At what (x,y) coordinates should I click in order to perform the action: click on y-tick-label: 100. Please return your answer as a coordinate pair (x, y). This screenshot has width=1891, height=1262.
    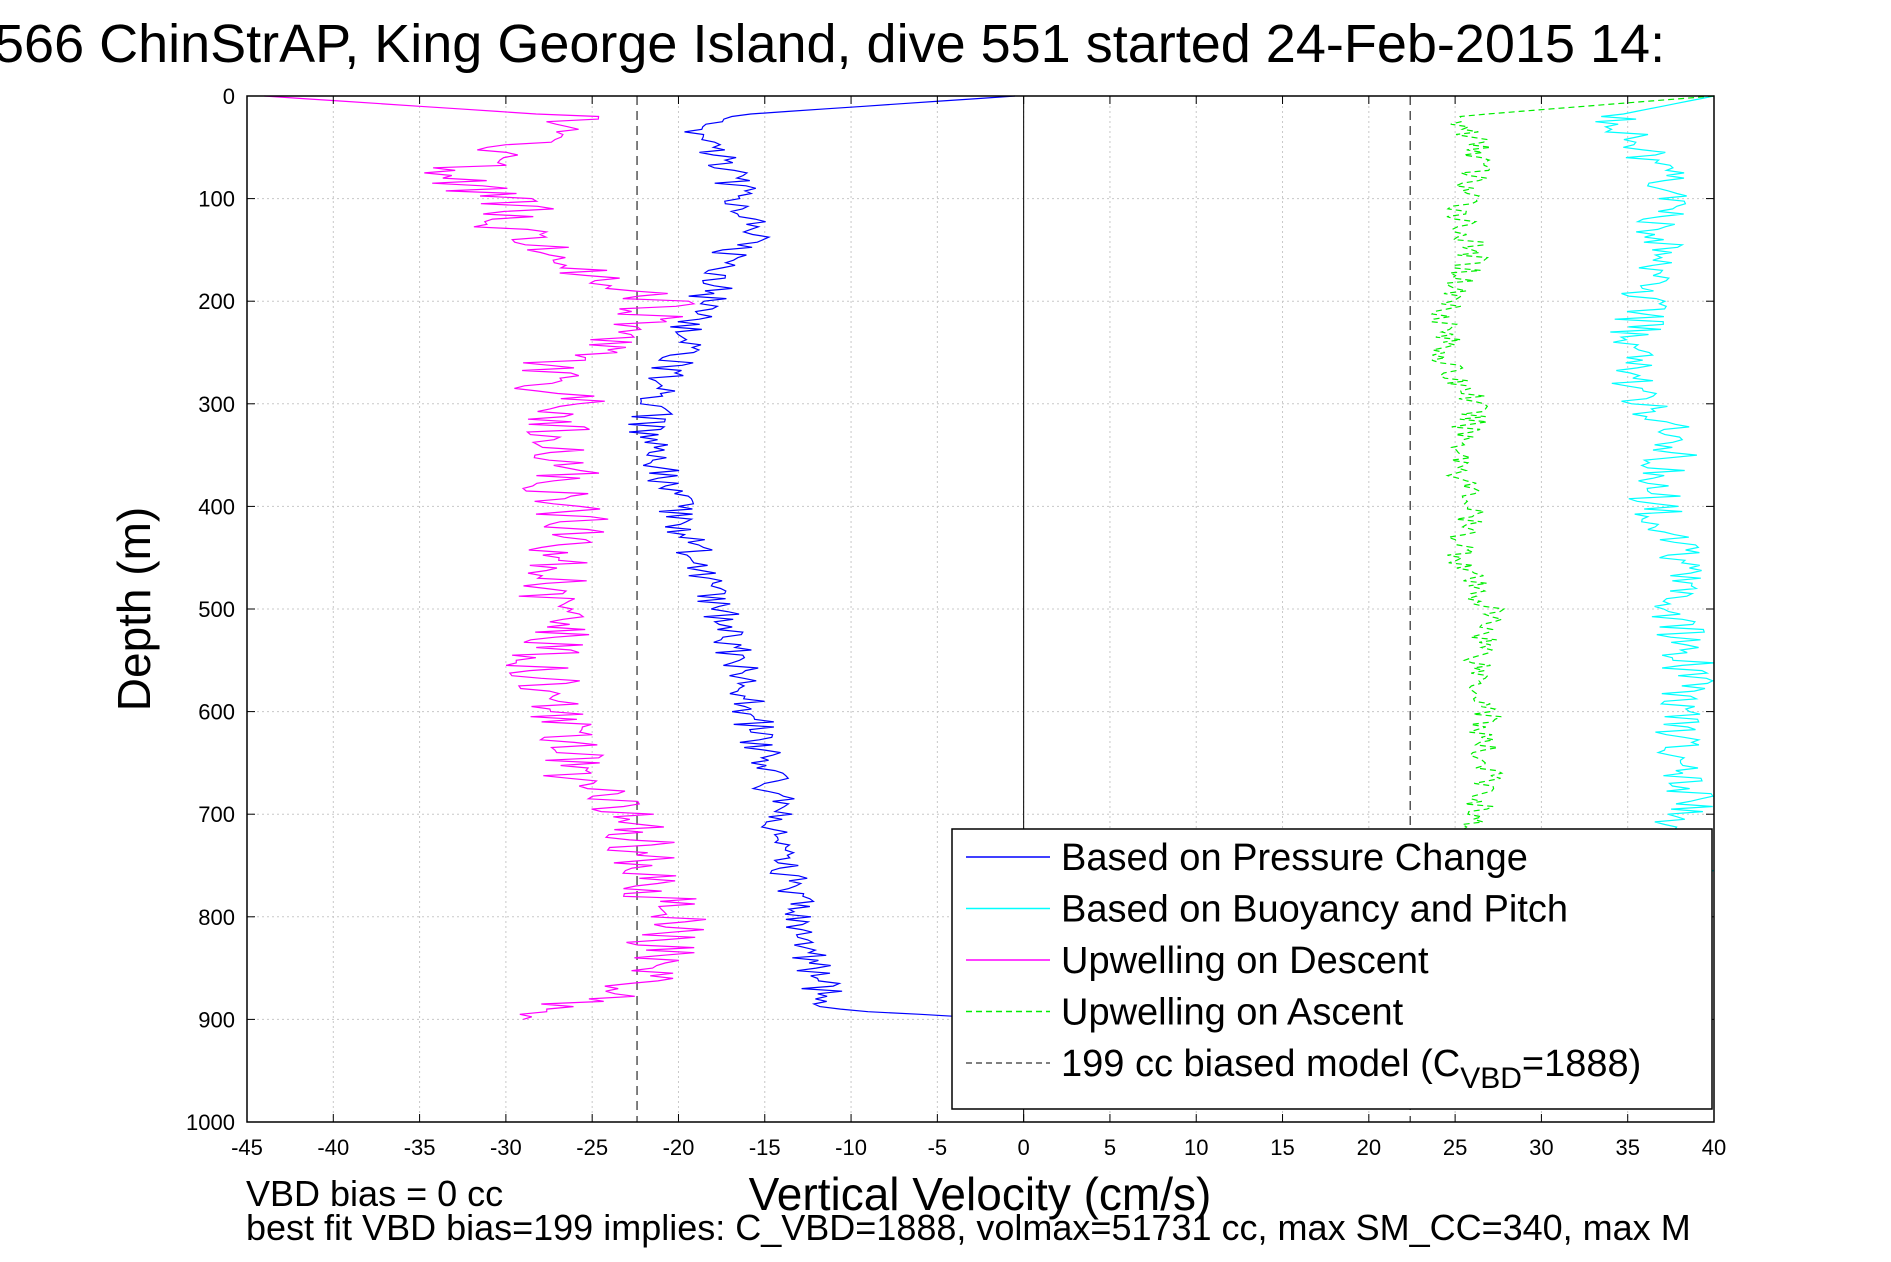
    Looking at the image, I should click on (216, 199).